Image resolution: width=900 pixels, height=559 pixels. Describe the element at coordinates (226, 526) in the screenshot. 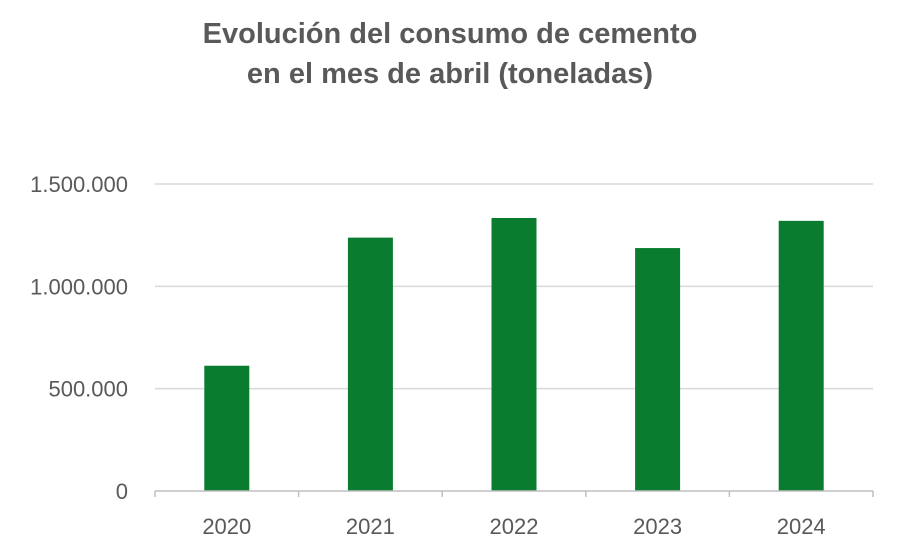

I see `x-tick-label: 2020` at that location.